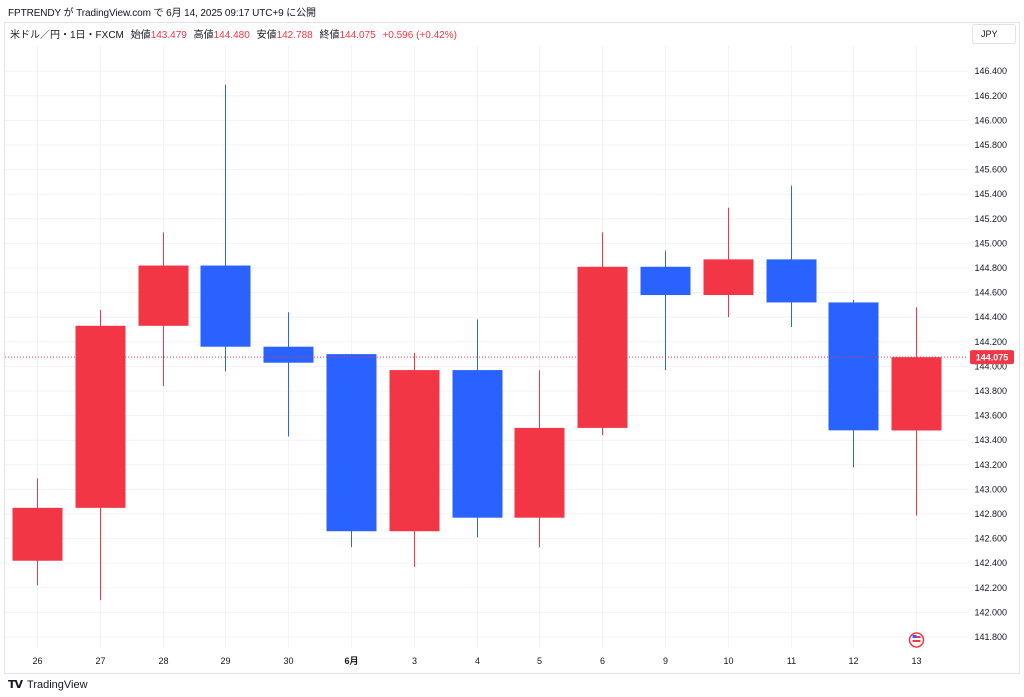 Image resolution: width=1024 pixels, height=697 pixels. I want to click on y-tick-label: 145.600, so click(990, 170).